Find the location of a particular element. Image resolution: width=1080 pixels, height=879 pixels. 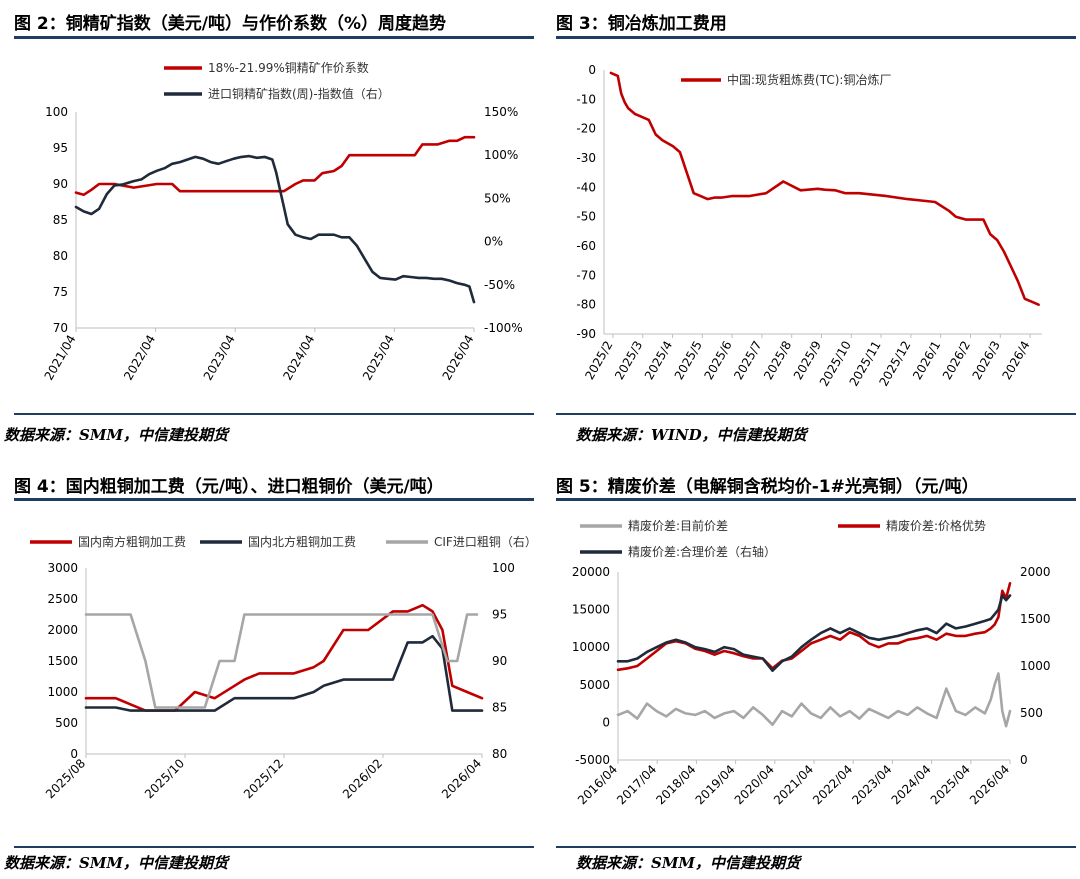

y-right-tick-label: 1500 is located at coordinates (1035, 619).